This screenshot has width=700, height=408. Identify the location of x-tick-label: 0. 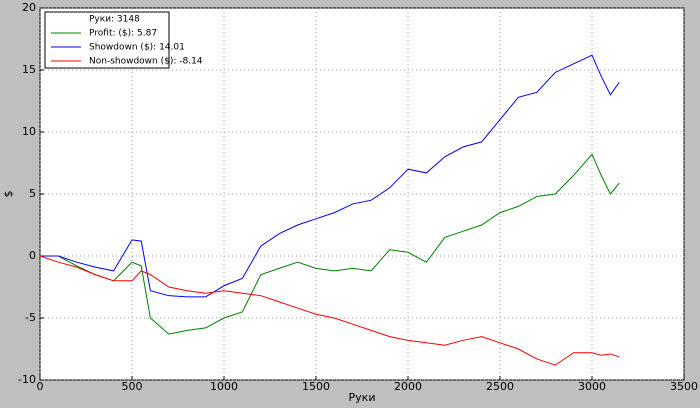
(40, 386).